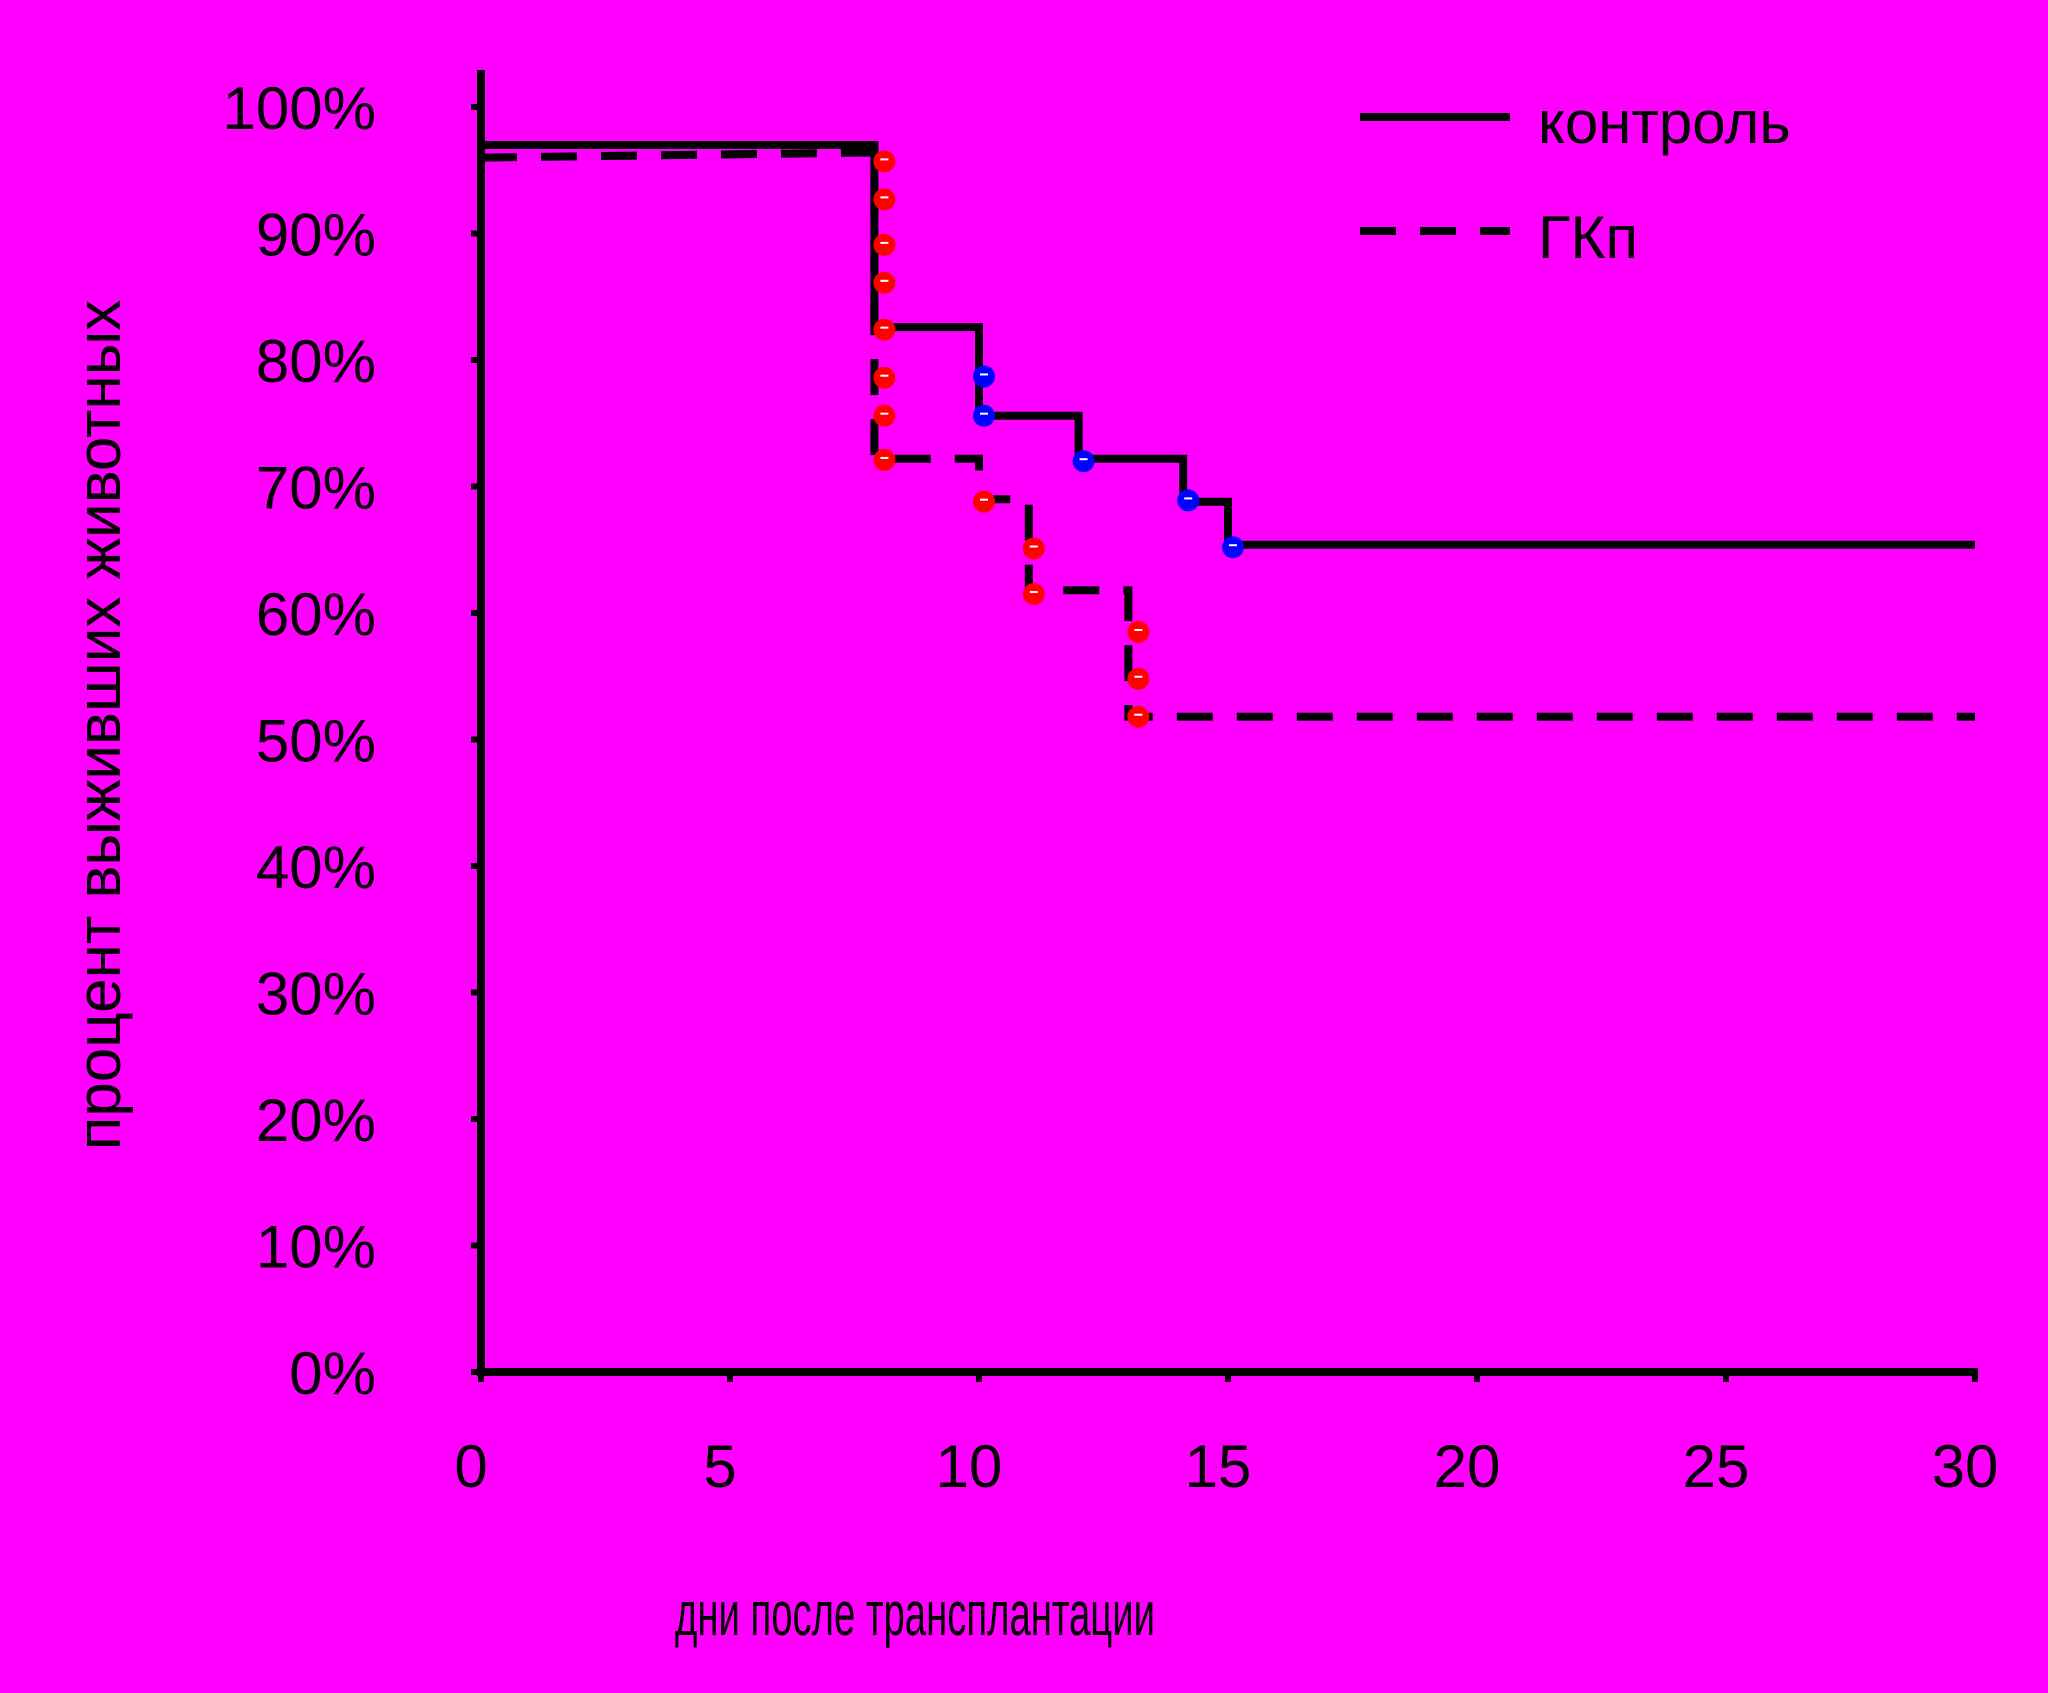 Image resolution: width=2048 pixels, height=1693 pixels. What do you see at coordinates (316, 994) in the screenshot?
I see `y-tick-label: 30%` at bounding box center [316, 994].